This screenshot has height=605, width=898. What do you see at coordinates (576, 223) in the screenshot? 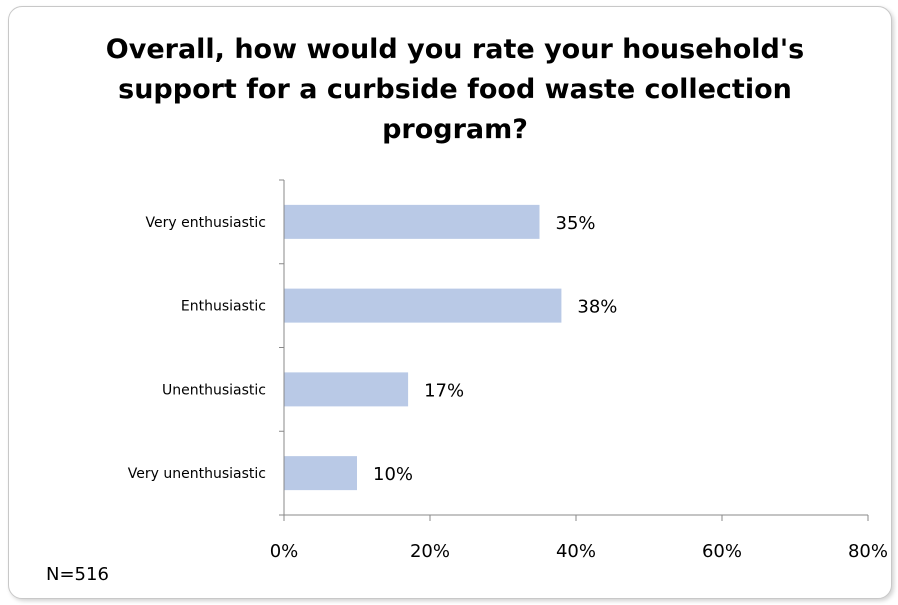
I see `data-label: 35%` at bounding box center [576, 223].